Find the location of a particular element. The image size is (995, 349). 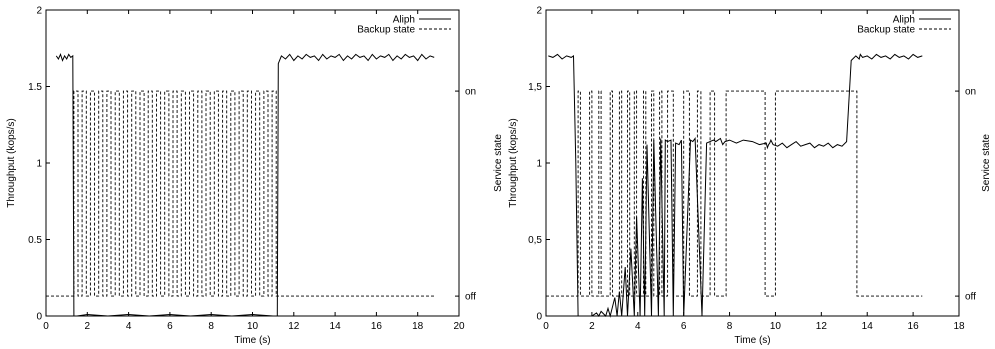

x-tick-label: 20 is located at coordinates (459, 326).